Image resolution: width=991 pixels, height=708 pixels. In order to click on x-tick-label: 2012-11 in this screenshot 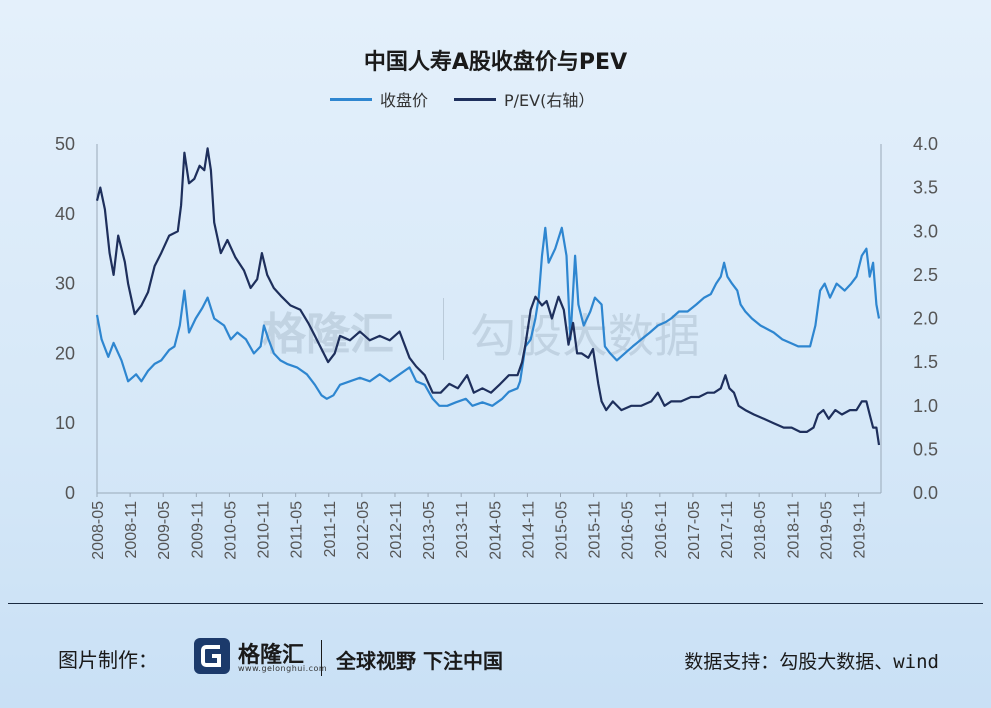, I will do `click(396, 530)`.